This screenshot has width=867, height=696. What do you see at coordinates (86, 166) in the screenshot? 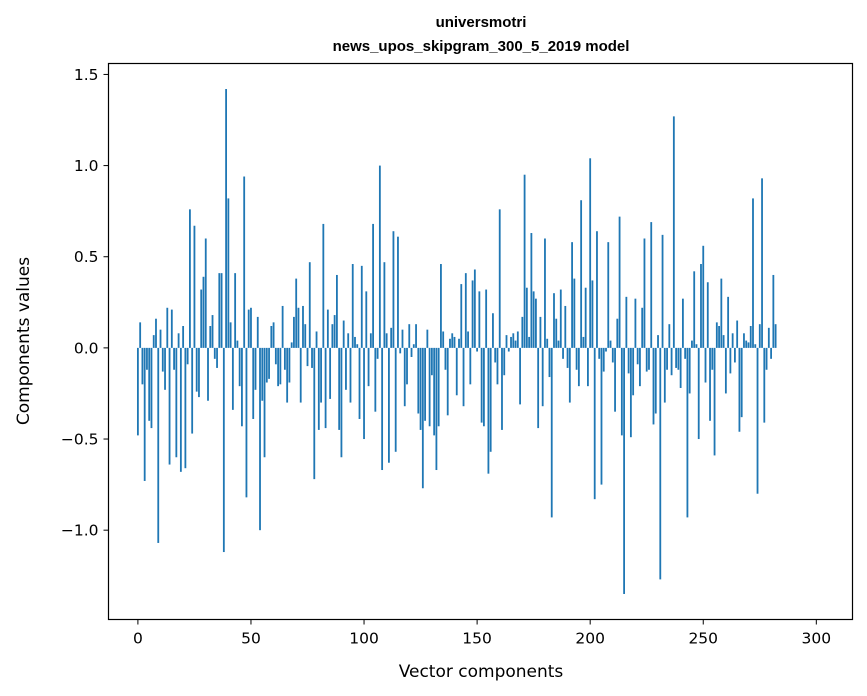
I see `y-tick-label-4: 1.0` at bounding box center [86, 166].